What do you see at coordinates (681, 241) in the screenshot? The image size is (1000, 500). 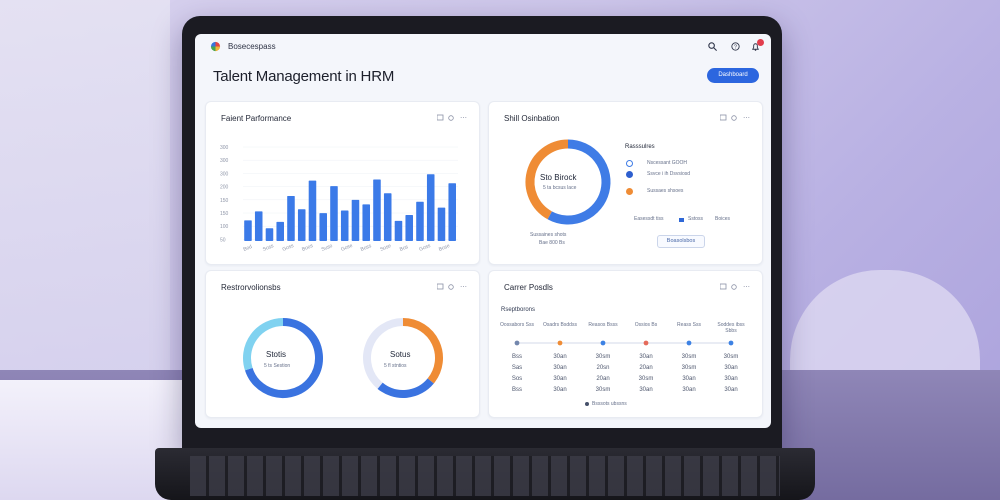 I see `skill-action-button: Boasolsbos` at bounding box center [681, 241].